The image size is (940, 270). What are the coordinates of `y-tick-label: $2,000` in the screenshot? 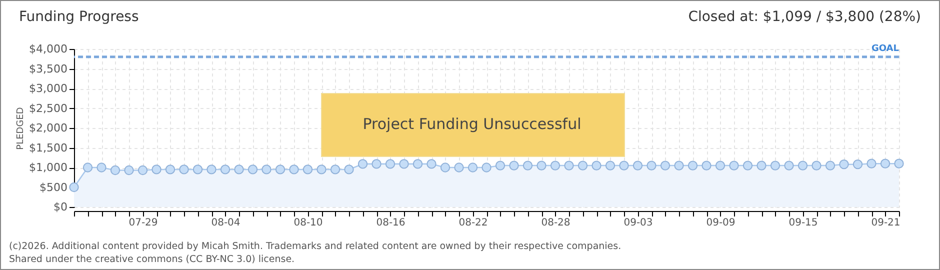 It's located at (48, 128).